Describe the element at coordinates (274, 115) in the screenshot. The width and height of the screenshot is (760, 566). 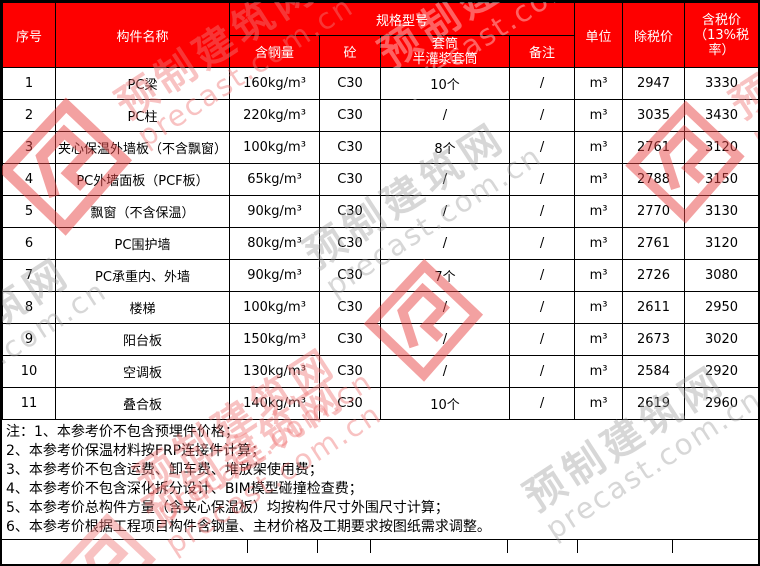
I see `cell-steel-content: 220kg/m³` at that location.